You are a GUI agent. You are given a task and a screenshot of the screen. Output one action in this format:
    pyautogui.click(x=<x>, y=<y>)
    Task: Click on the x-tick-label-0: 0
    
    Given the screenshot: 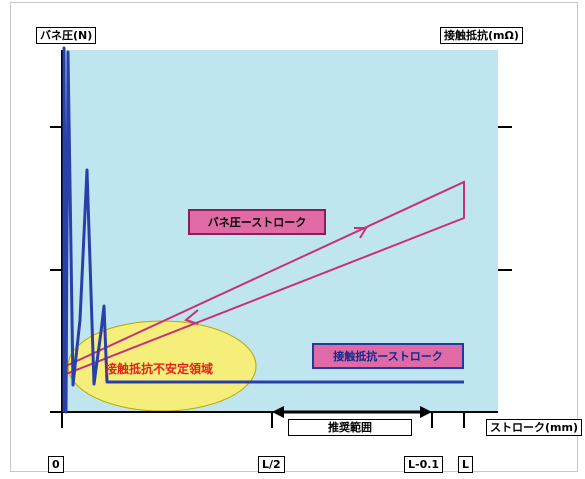 What is the action you would take?
    pyautogui.click(x=56, y=464)
    